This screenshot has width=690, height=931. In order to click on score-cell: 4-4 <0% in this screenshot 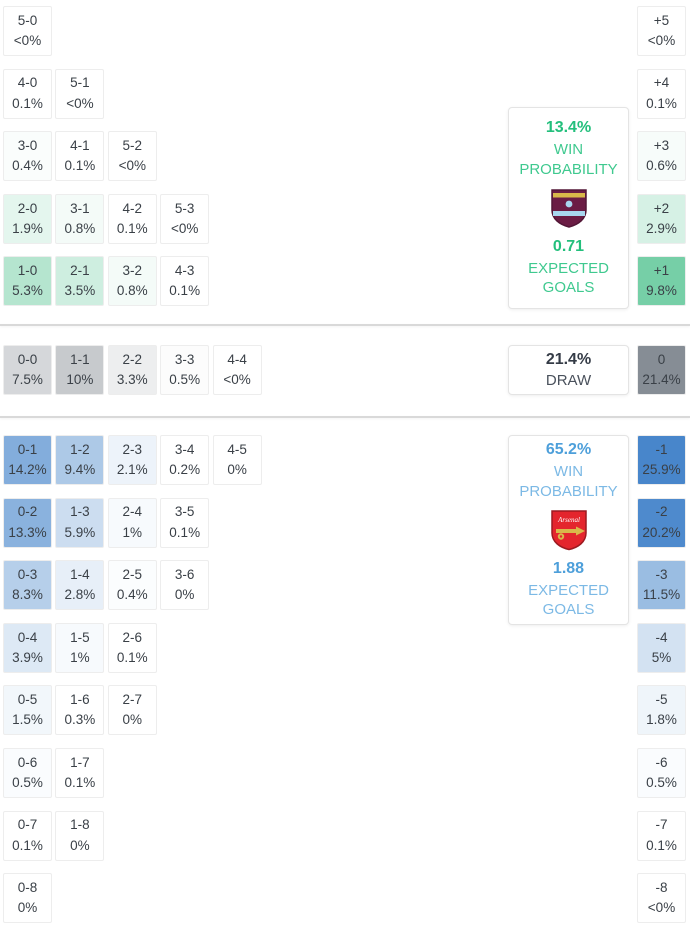, I will do `click(237, 370)`.